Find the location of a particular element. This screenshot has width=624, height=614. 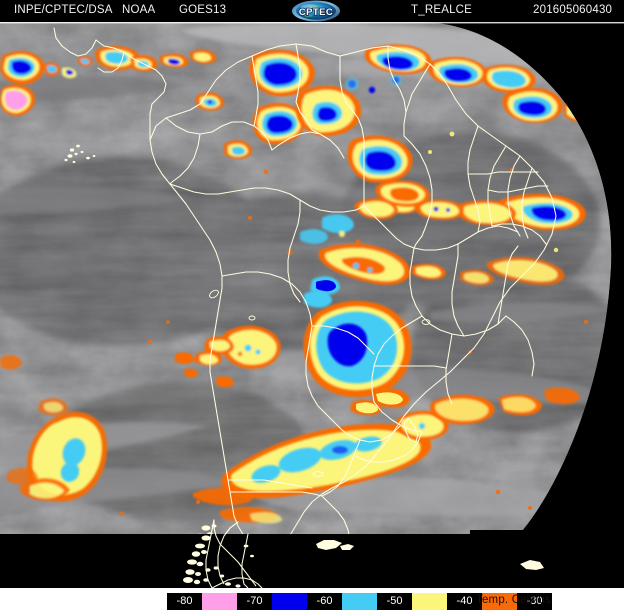

colorbar-tick--30: -30 is located at coordinates (534, 601).